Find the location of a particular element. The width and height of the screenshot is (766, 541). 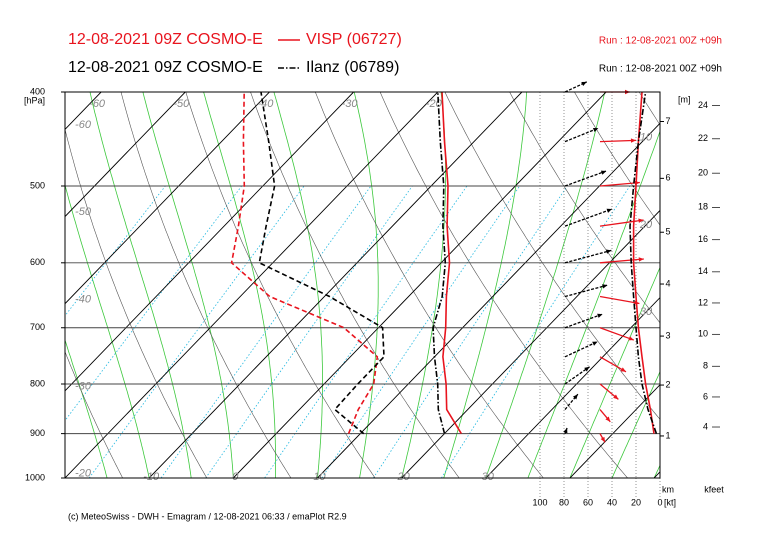

wind-tick-label: 60 is located at coordinates (588, 502).